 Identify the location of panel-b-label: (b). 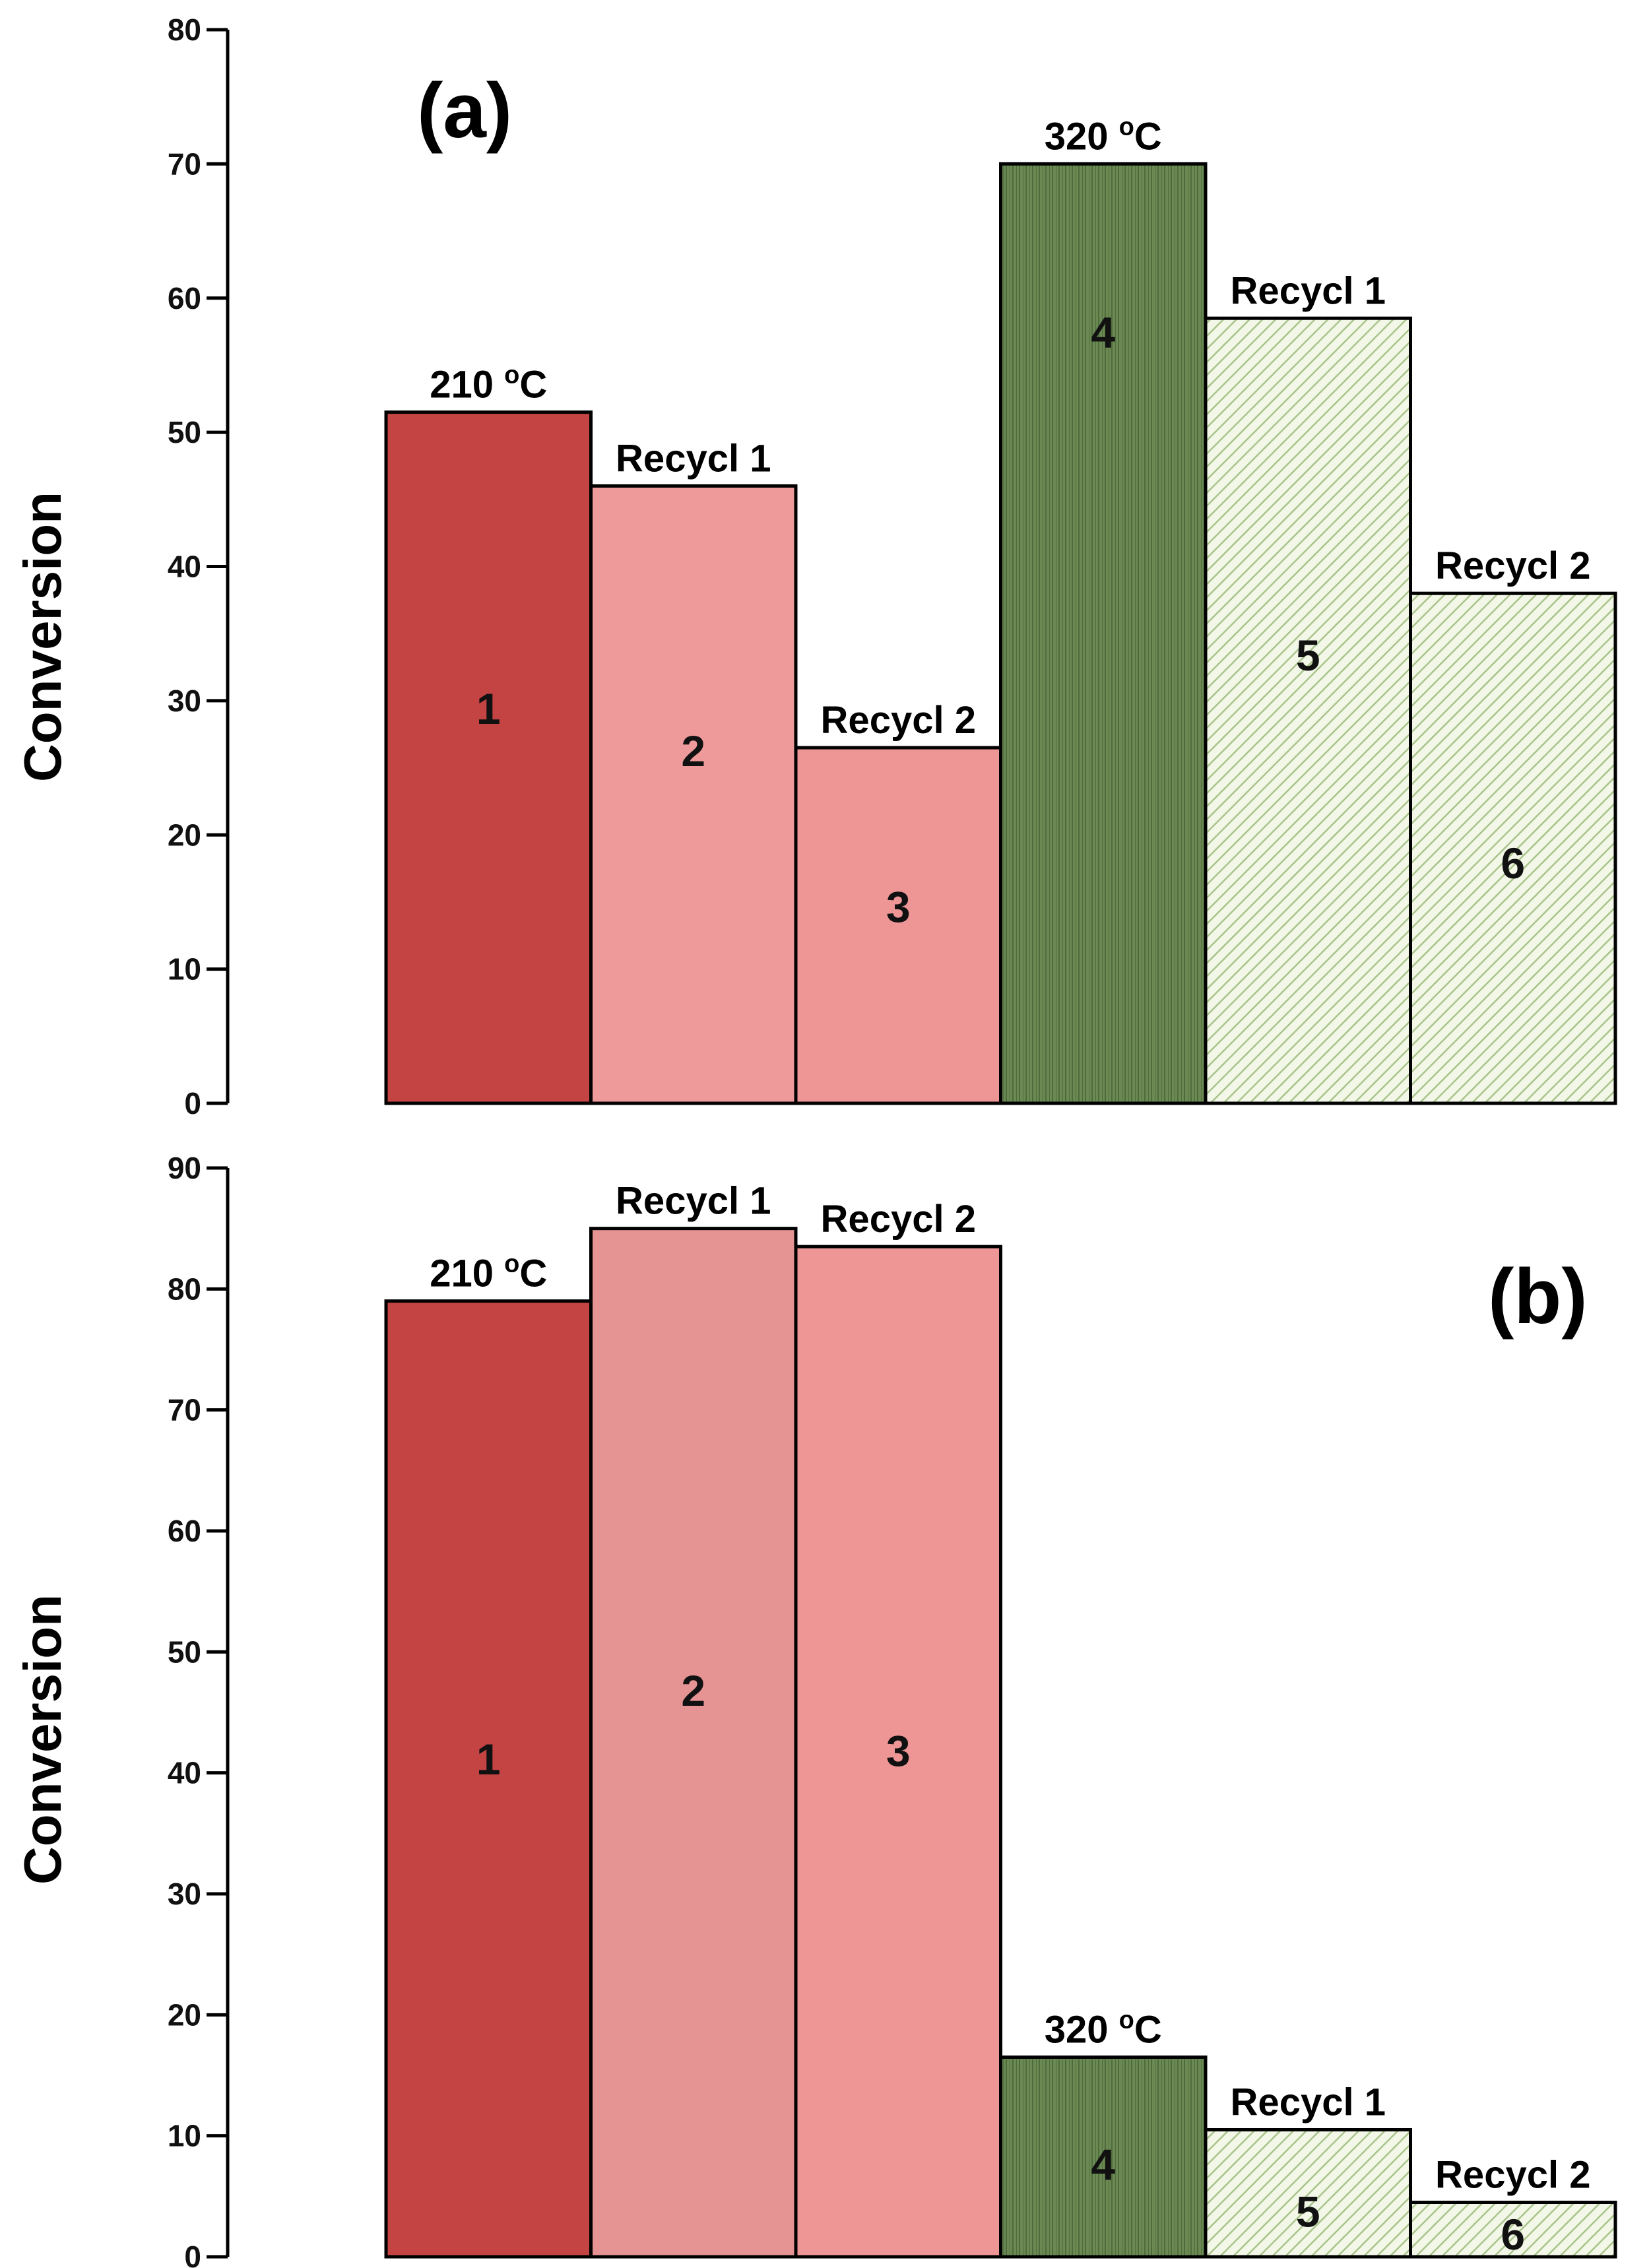
(1538, 1297).